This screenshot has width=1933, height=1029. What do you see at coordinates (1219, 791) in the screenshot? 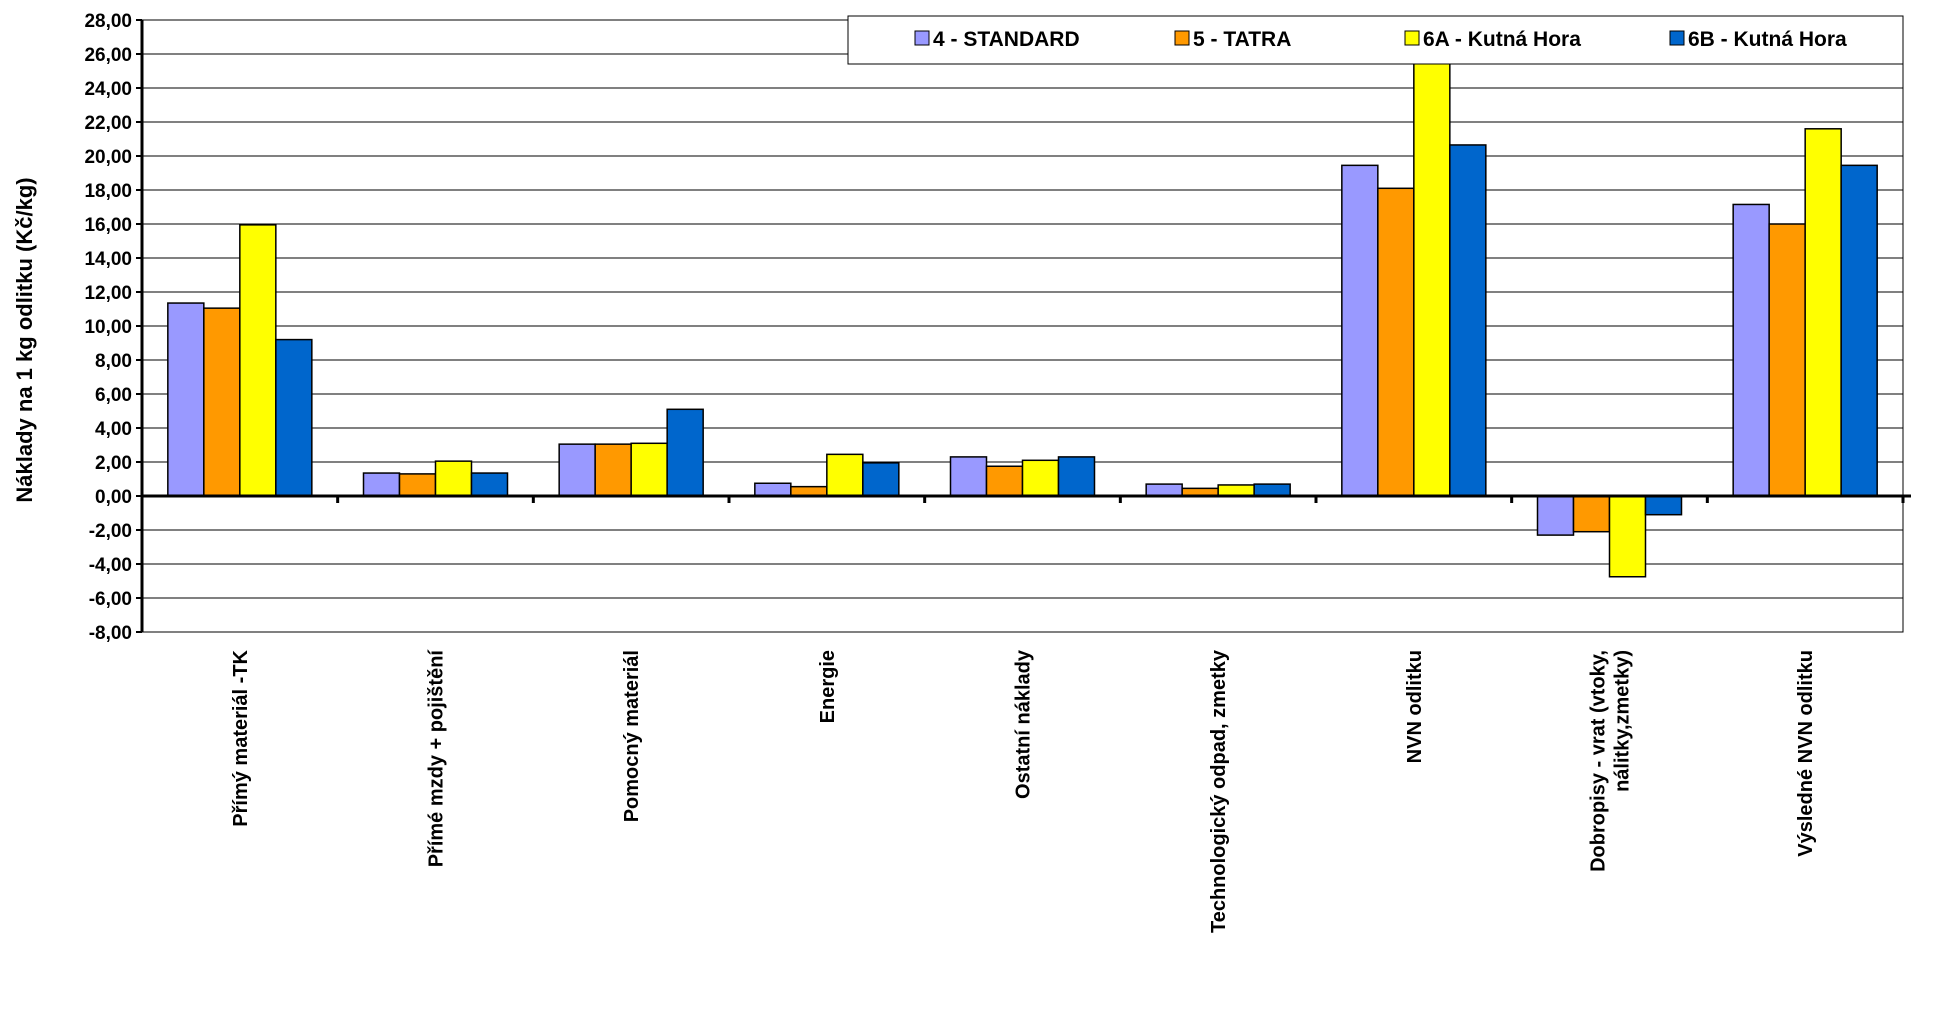
I see `category-label: Technologický odpad, zmetky` at bounding box center [1219, 791].